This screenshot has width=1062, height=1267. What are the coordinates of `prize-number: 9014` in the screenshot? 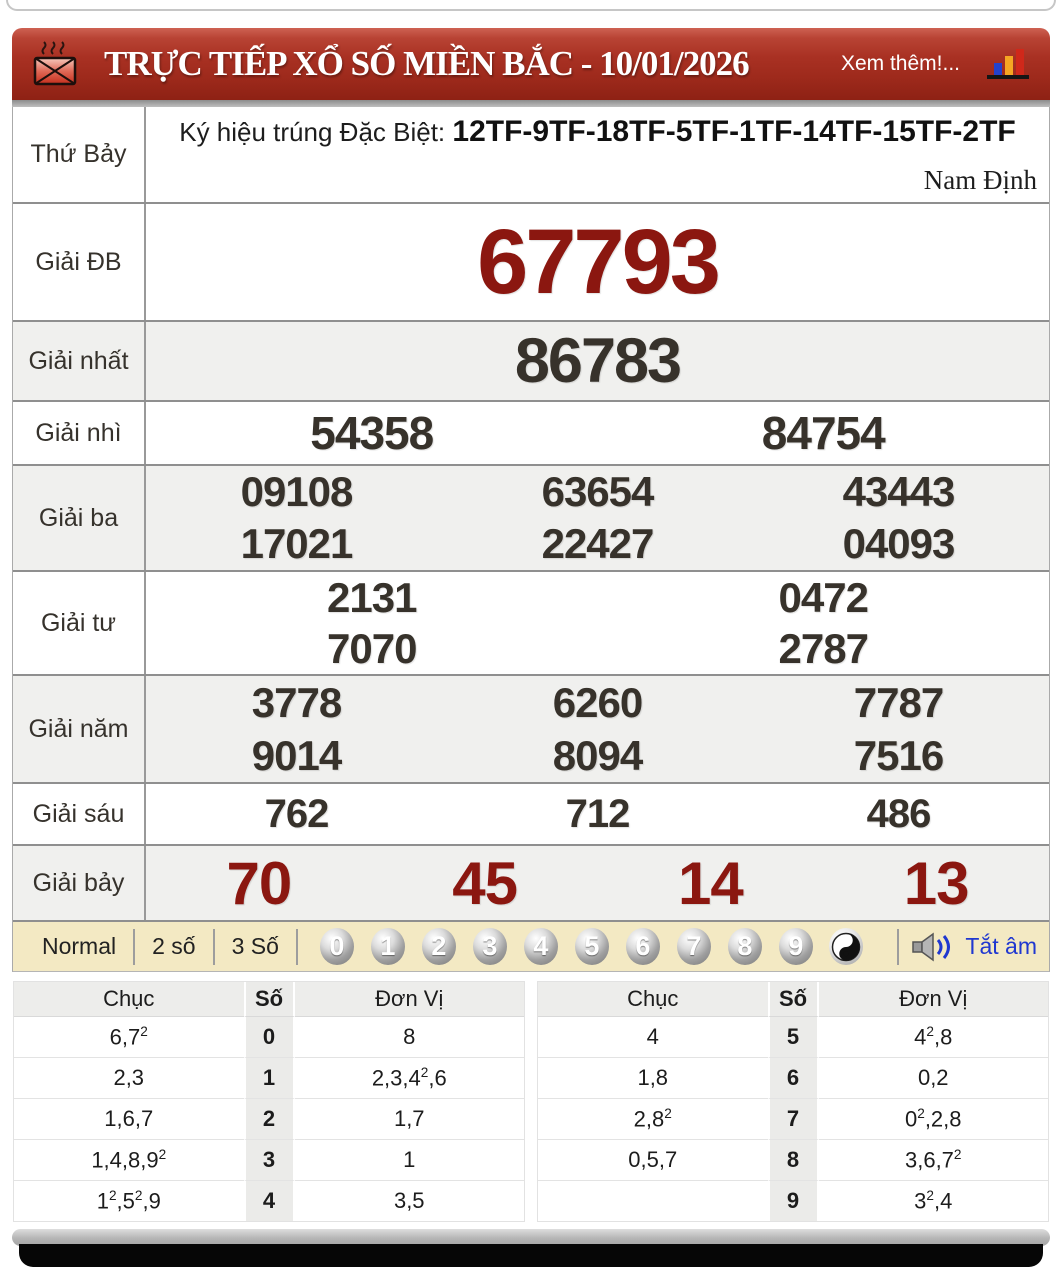 It's located at (296, 755).